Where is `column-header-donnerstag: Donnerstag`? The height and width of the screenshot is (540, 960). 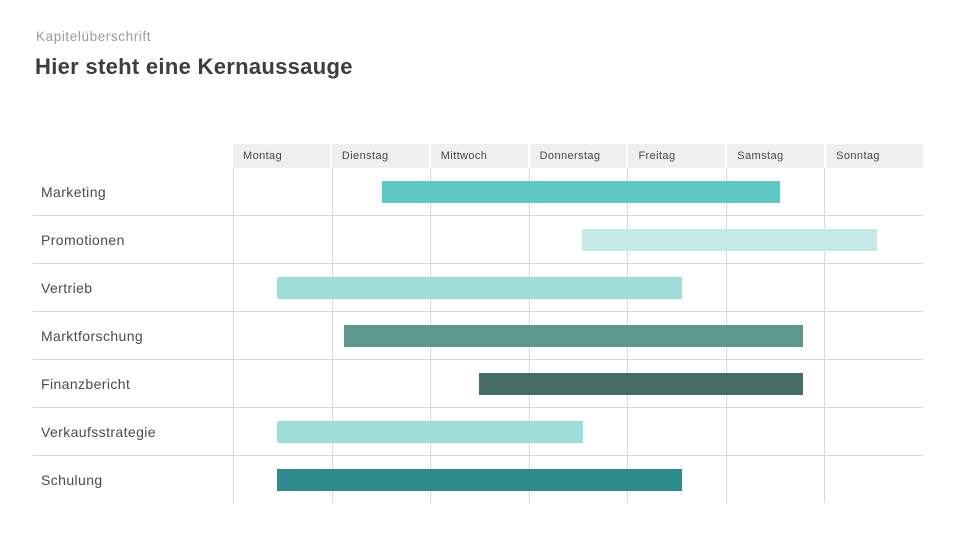
column-header-donnerstag: Donnerstag is located at coordinates (577, 156).